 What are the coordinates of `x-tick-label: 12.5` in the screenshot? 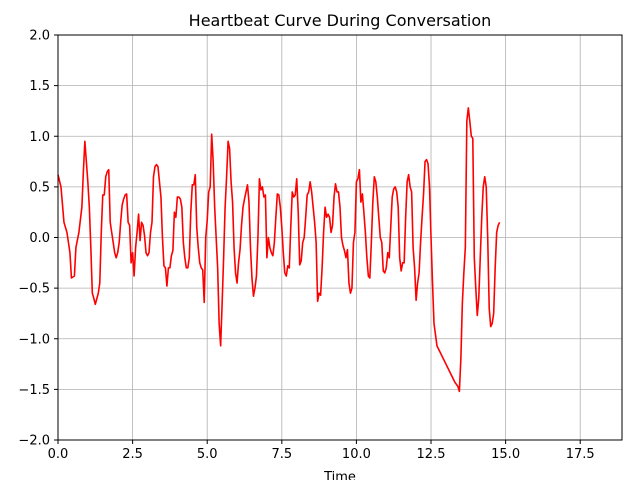 It's located at (431, 454).